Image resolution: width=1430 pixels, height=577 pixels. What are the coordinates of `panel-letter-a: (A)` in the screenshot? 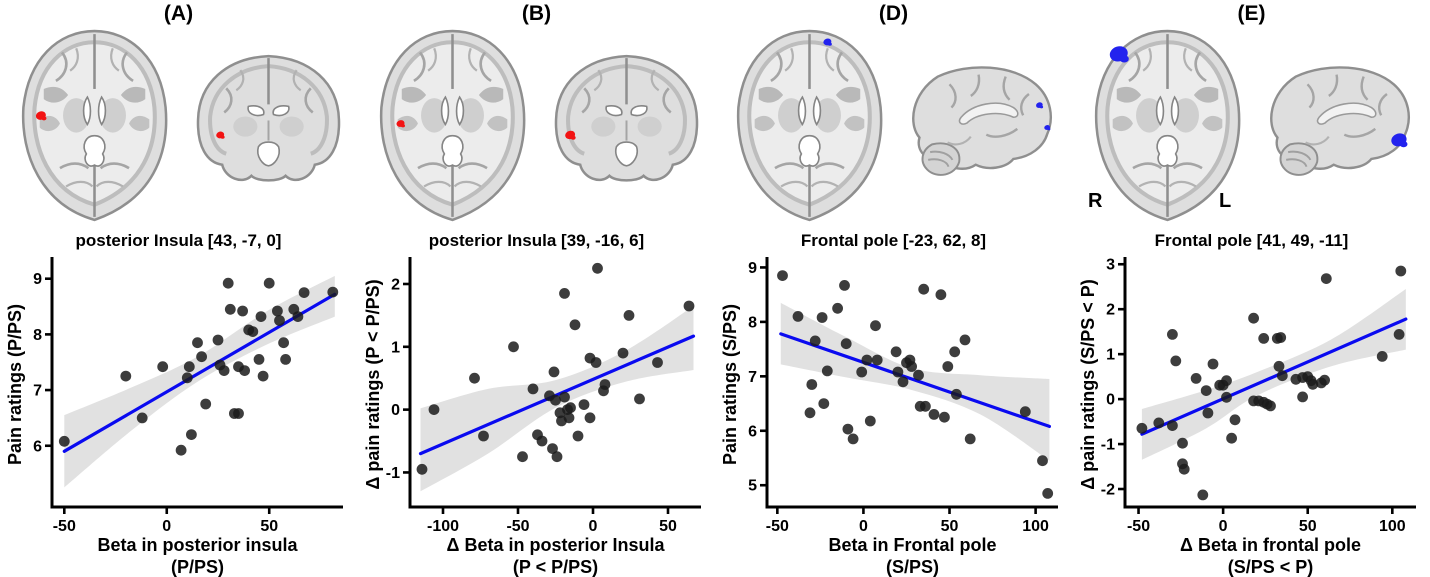 It's located at (178, 13).